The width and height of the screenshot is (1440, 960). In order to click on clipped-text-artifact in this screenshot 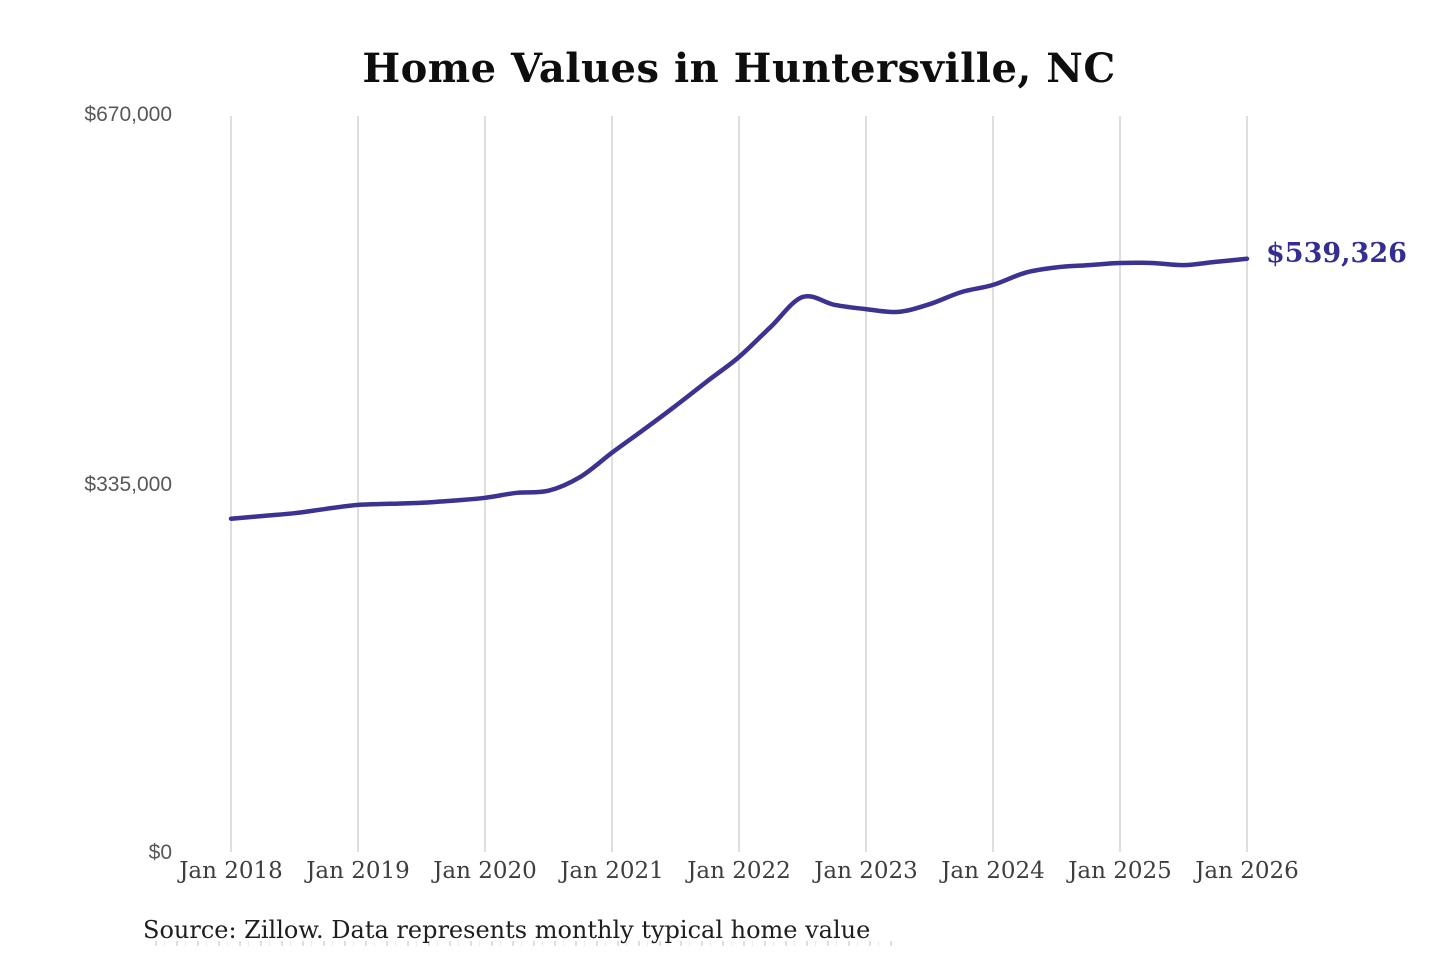, I will do `click(525, 943)`.